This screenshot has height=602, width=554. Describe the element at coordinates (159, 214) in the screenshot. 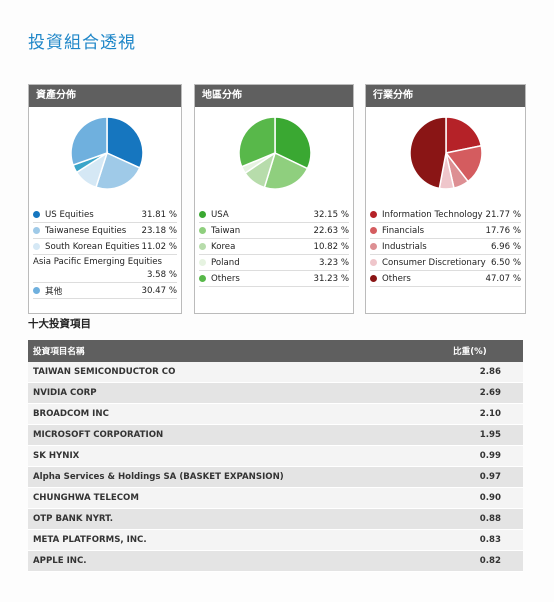

I see `legend-value: 31.81 %` at that location.